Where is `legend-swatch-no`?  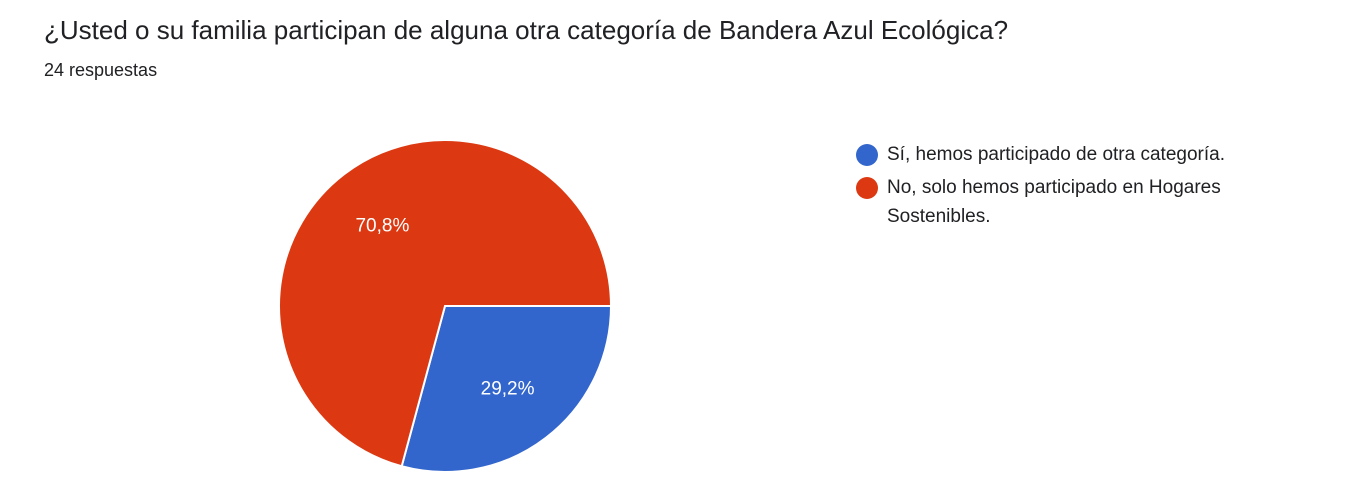
legend-swatch-no is located at coordinates (867, 188).